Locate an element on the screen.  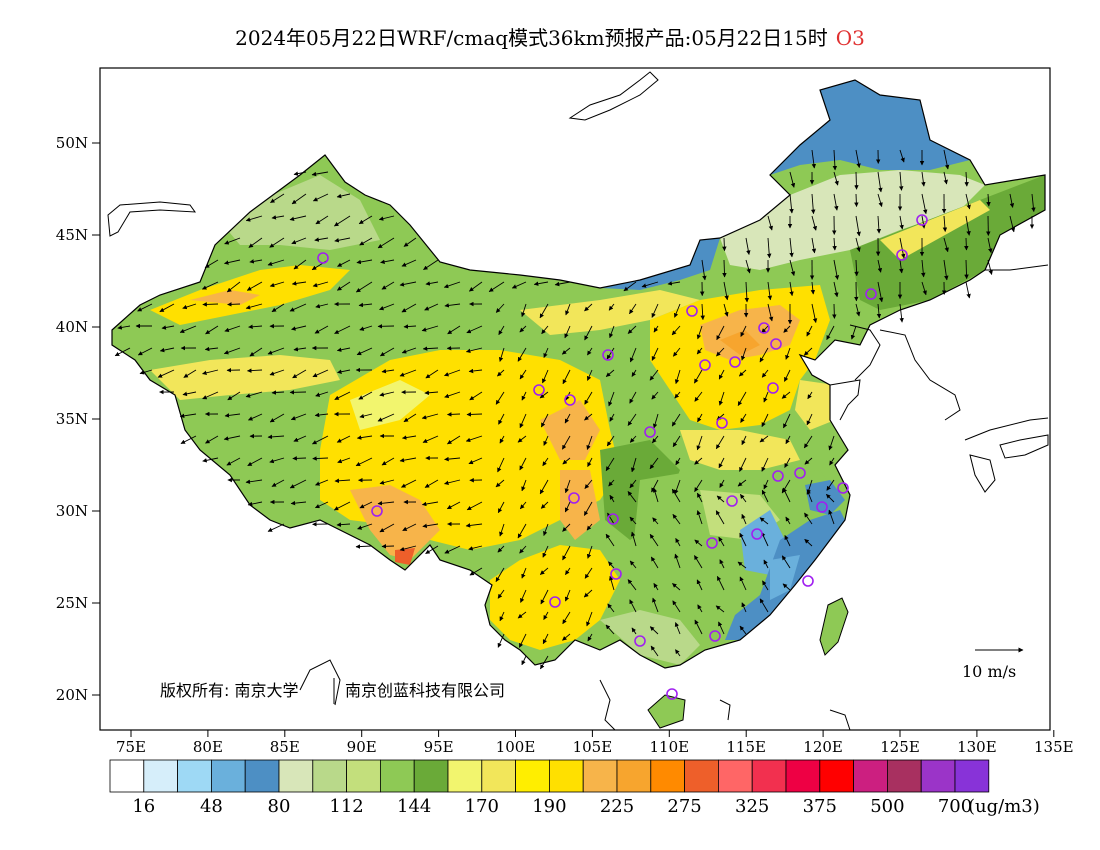
copyright-left: 版权所有: 南京大学 is located at coordinates (229, 690).